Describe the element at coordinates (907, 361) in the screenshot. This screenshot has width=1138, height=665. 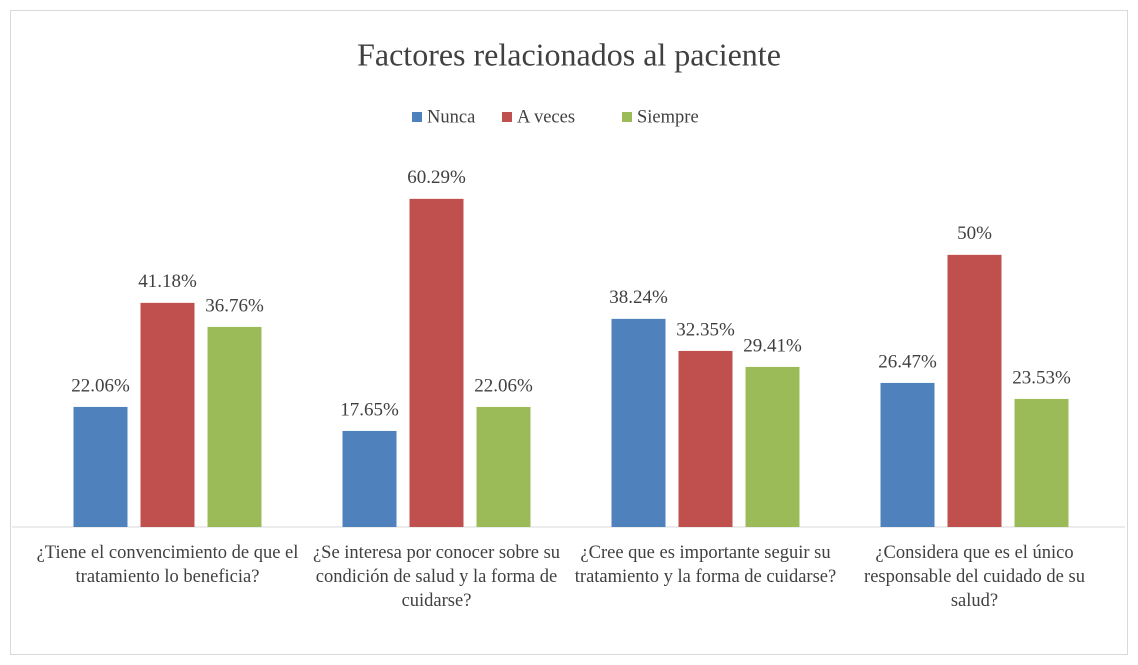
I see `data-label: 26.47%` at that location.